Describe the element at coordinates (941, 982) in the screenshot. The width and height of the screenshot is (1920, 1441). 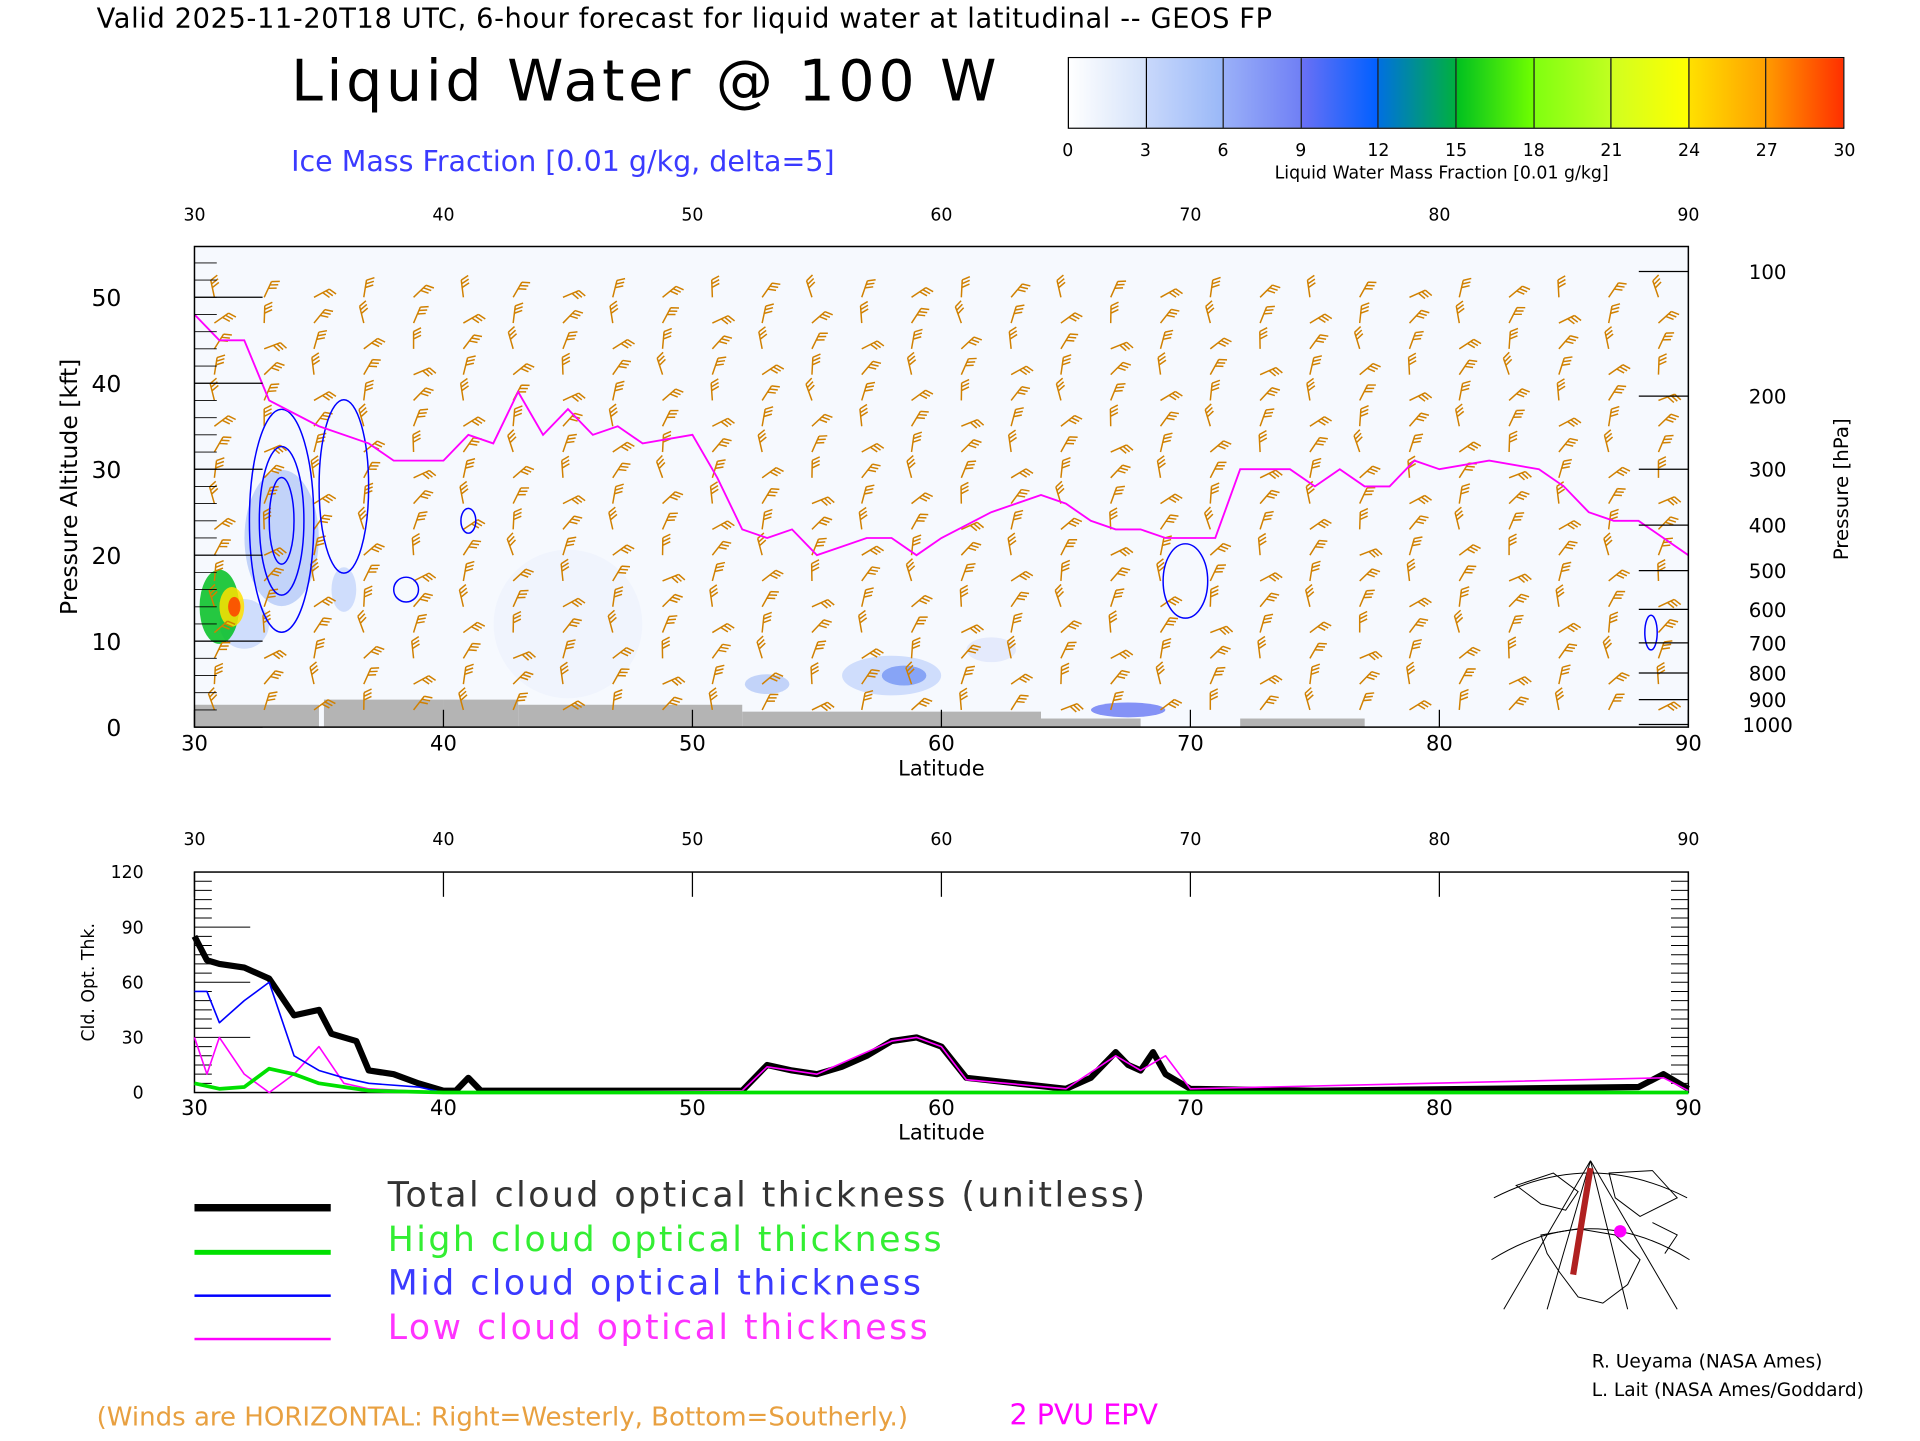
I see `plot-frame` at that location.